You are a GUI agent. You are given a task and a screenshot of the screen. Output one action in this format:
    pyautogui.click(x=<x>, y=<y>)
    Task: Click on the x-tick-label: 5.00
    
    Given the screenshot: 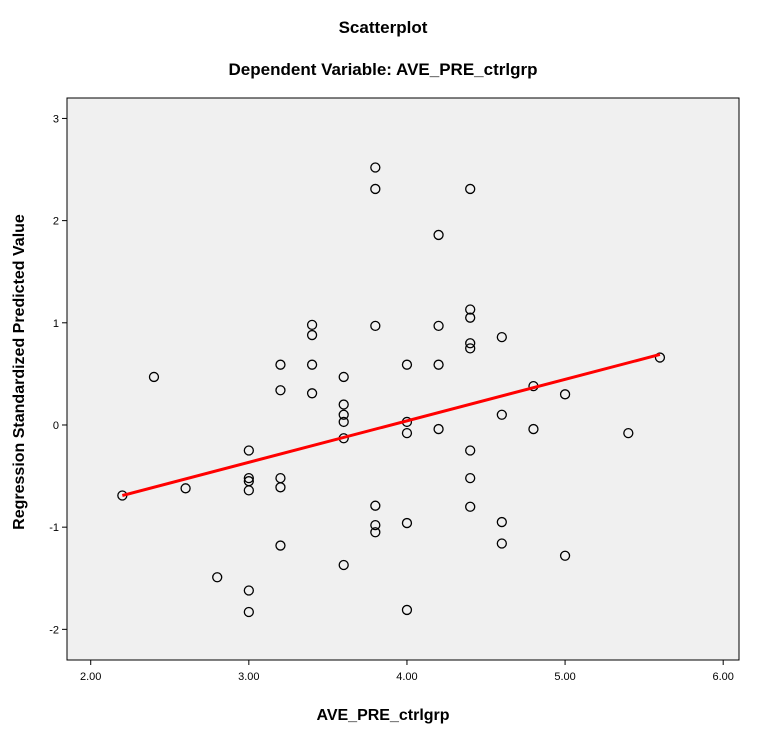 What is the action you would take?
    pyautogui.click(x=564, y=677)
    